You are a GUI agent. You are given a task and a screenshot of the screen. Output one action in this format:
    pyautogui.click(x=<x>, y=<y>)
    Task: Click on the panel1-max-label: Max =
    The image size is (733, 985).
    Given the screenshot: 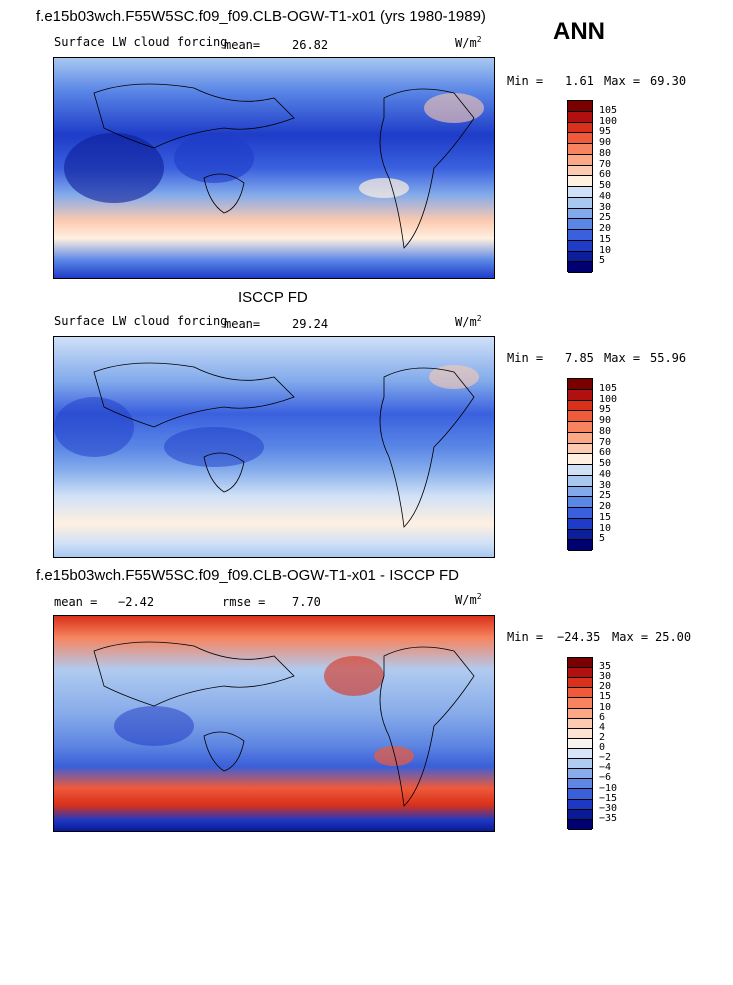 What is the action you would take?
    pyautogui.click(x=622, y=81)
    